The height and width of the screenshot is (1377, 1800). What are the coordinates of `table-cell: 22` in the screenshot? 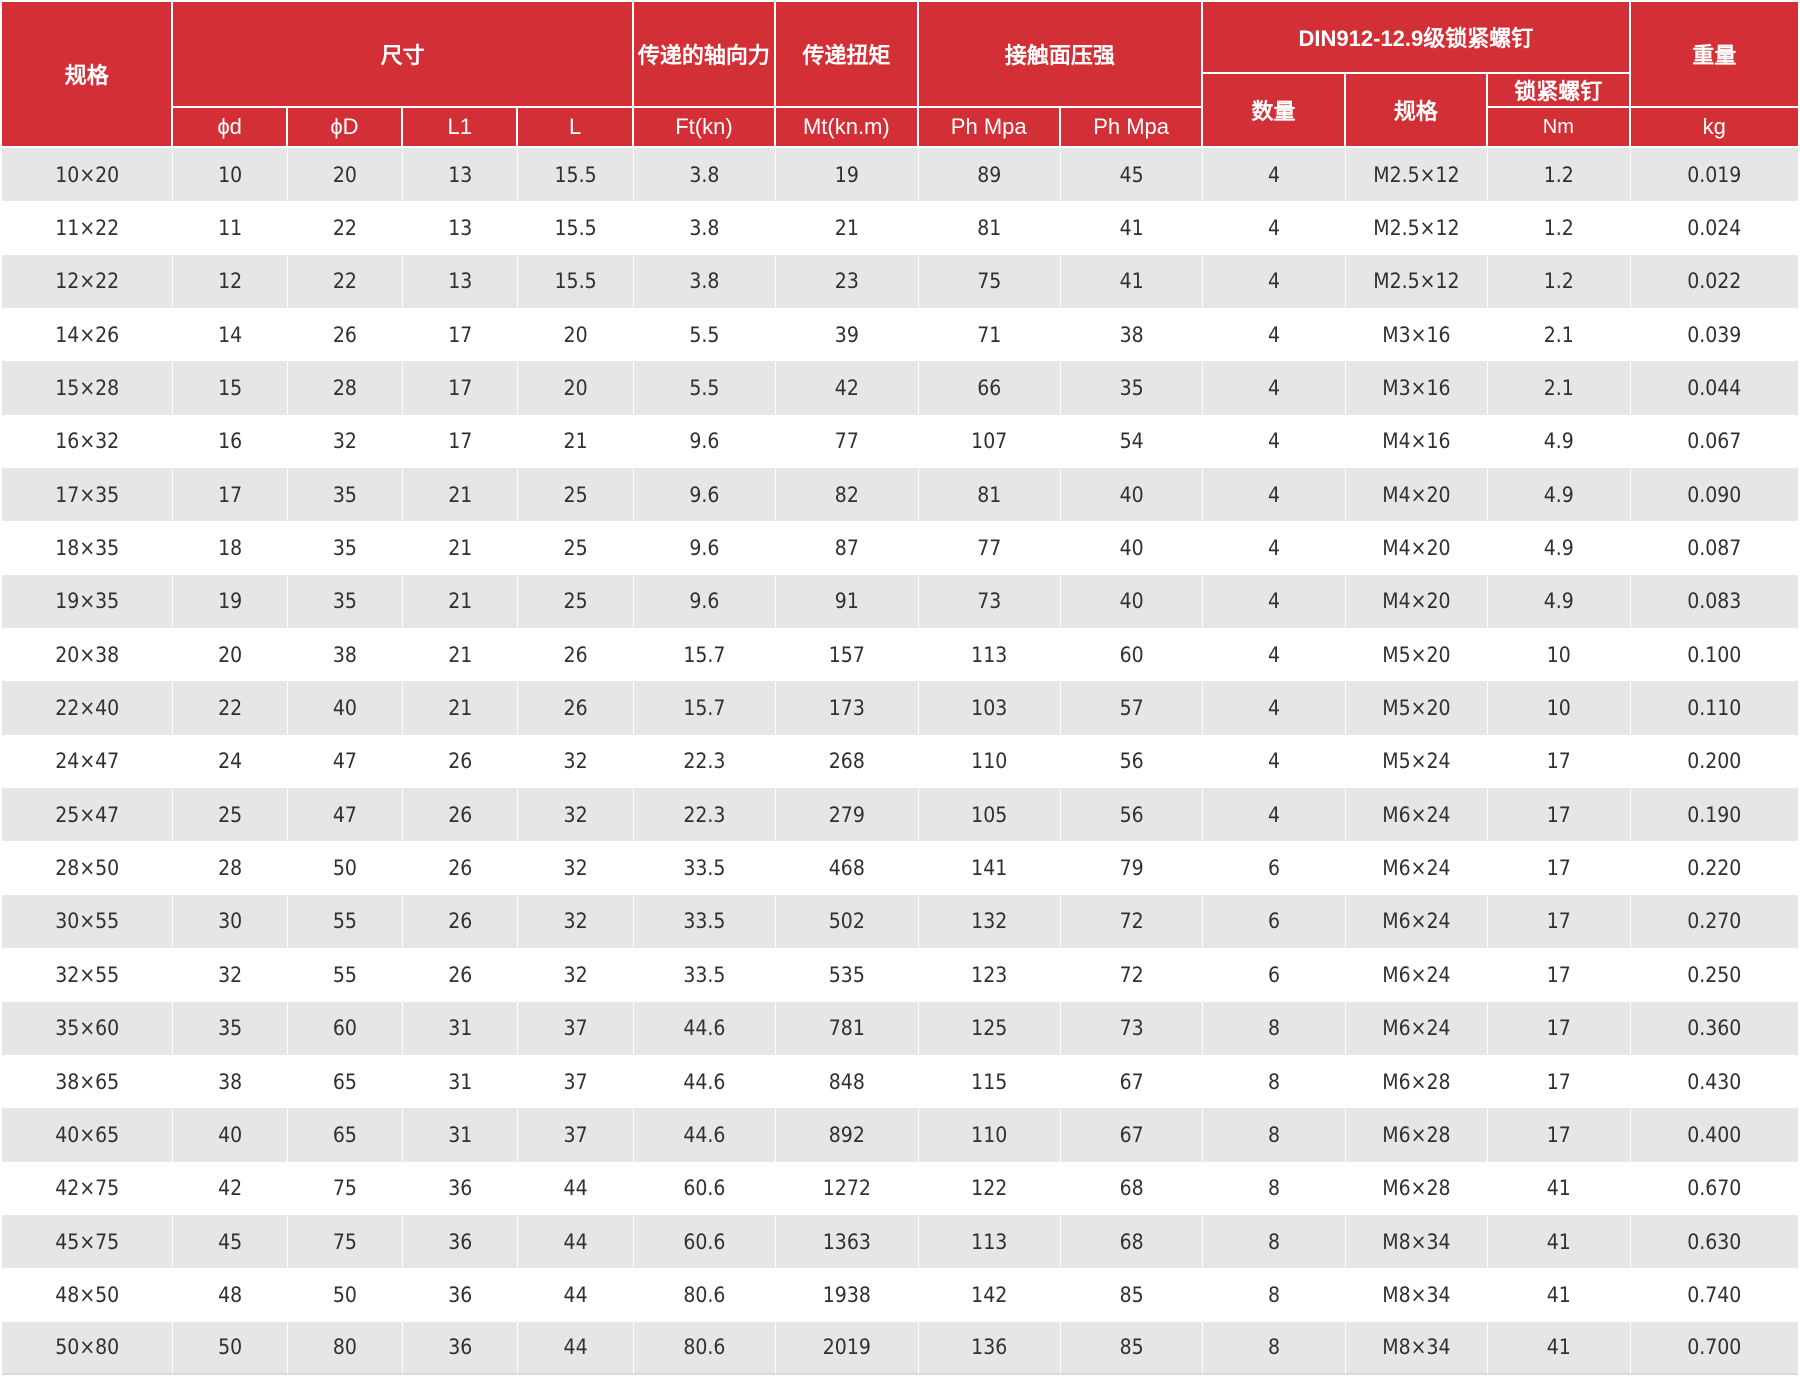 It's located at (345, 281).